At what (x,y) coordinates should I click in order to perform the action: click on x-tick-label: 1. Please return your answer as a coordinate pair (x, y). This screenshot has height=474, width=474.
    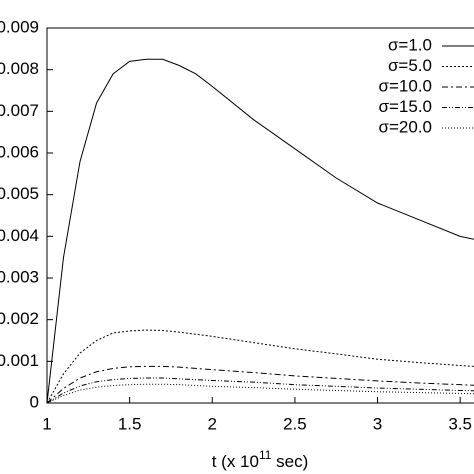
    Looking at the image, I should click on (46, 423).